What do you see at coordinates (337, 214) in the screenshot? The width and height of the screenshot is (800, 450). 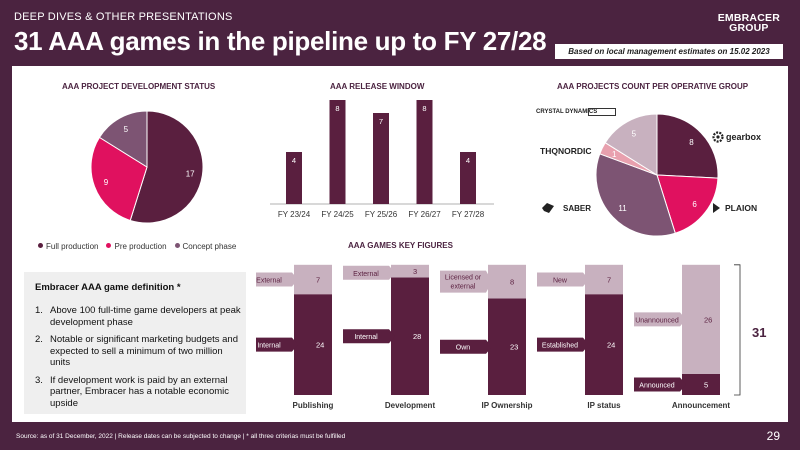 I see `release-tick-label: FY 24/25` at bounding box center [337, 214].